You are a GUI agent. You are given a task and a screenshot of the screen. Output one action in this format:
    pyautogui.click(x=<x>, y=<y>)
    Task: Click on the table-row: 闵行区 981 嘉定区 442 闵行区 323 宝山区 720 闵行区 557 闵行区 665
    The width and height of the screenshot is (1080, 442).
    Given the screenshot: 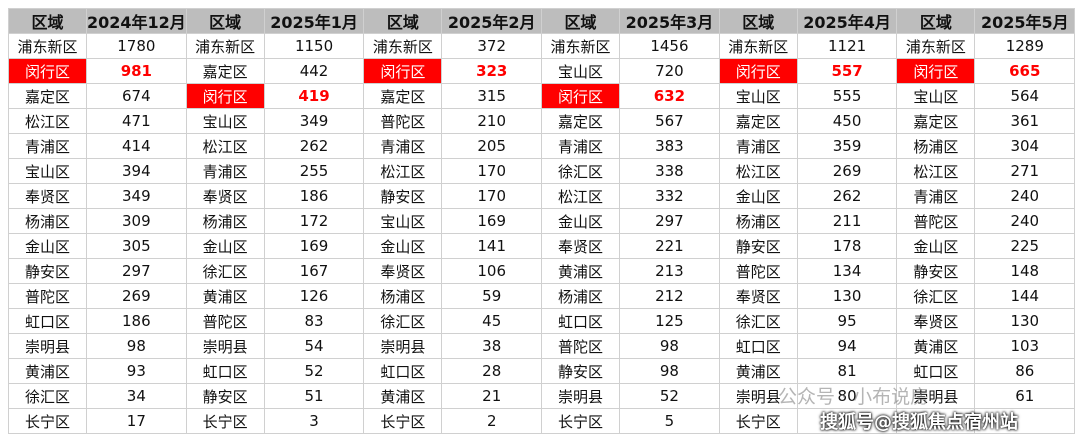 What is the action you would take?
    pyautogui.click(x=542, y=71)
    